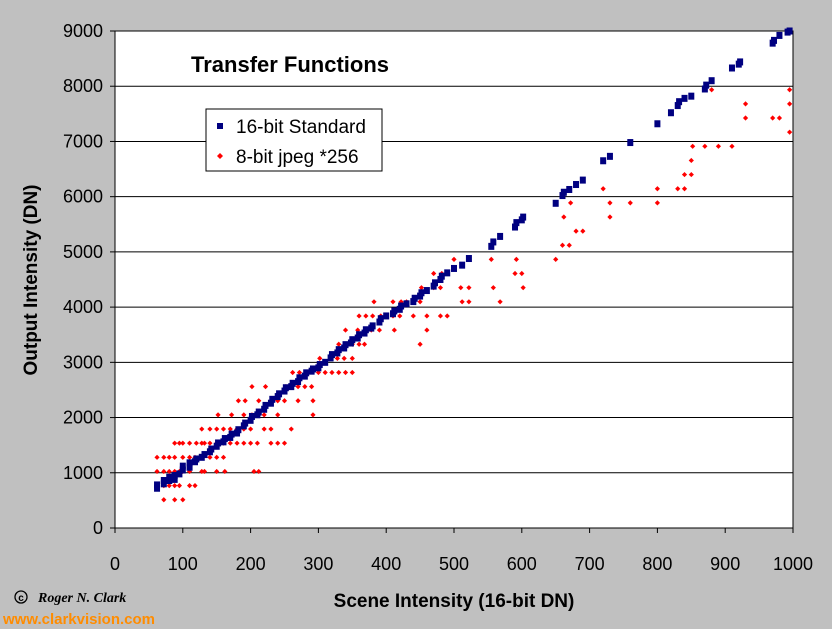 This screenshot has width=832, height=629. I want to click on legend-box, so click(294, 140).